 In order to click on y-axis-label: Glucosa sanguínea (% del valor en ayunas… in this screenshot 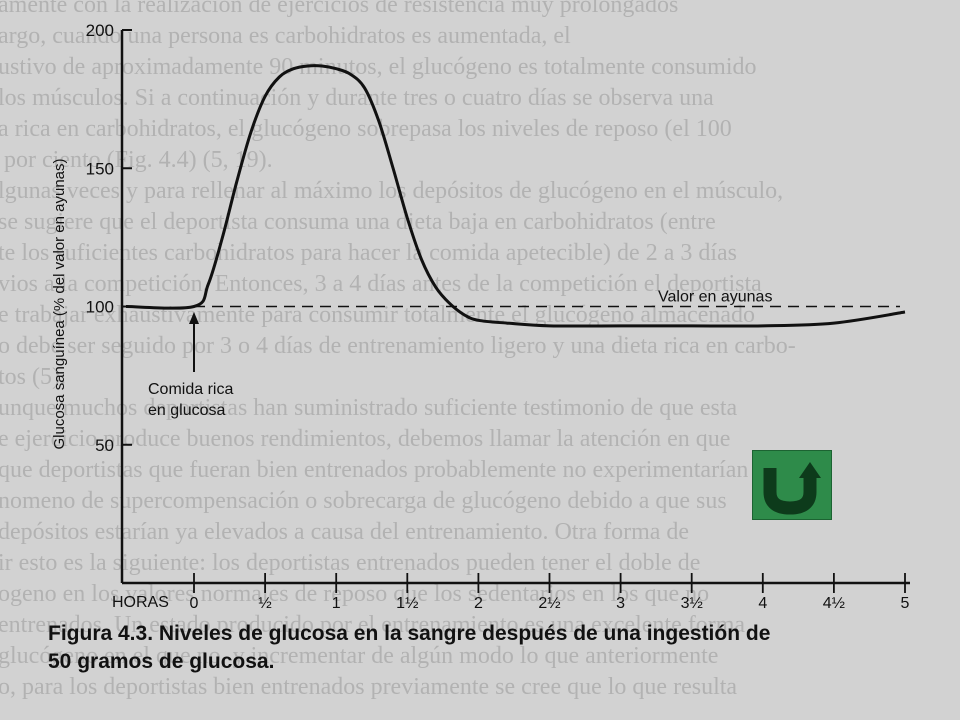, I will do `click(59, 303)`.